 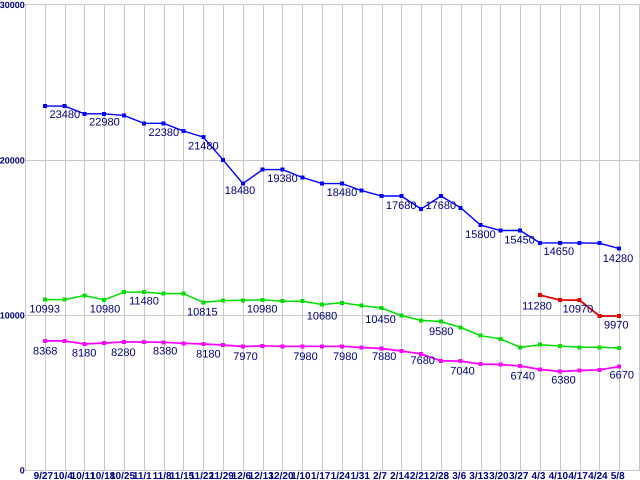 I want to click on svg-text: 11/8, so click(x=162, y=475).